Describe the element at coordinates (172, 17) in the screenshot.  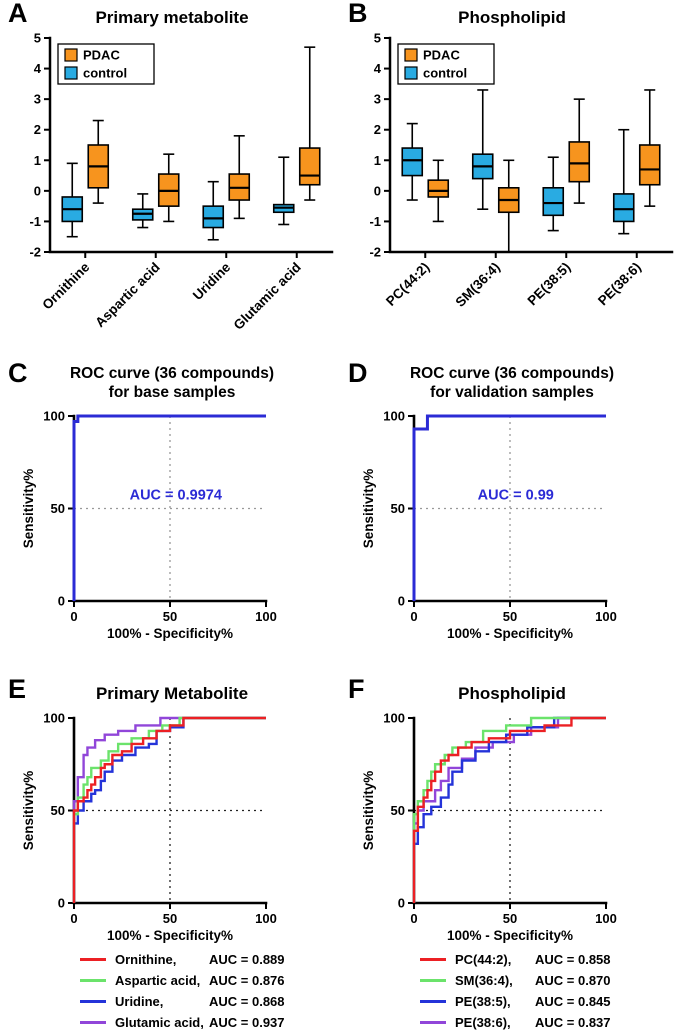
I see `panel-a-title: Primary metabolite` at that location.